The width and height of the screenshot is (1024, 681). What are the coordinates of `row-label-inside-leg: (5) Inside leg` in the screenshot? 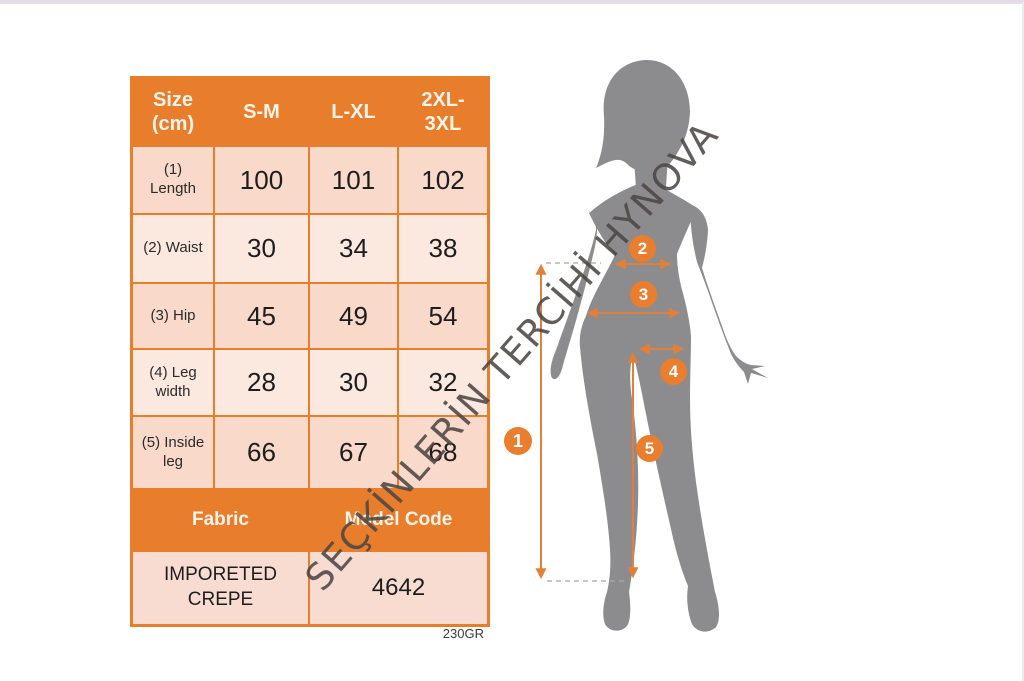 It's located at (173, 452).